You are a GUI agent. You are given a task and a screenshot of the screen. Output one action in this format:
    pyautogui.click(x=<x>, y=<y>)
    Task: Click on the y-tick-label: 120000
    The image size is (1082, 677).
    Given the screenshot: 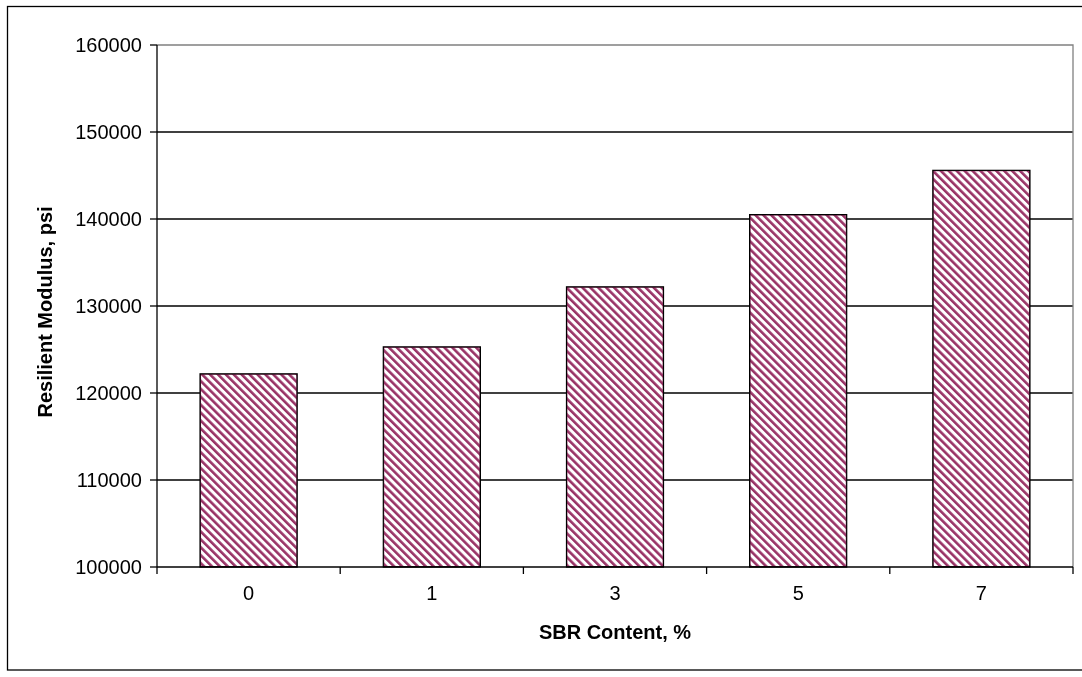 What is the action you would take?
    pyautogui.click(x=108, y=393)
    